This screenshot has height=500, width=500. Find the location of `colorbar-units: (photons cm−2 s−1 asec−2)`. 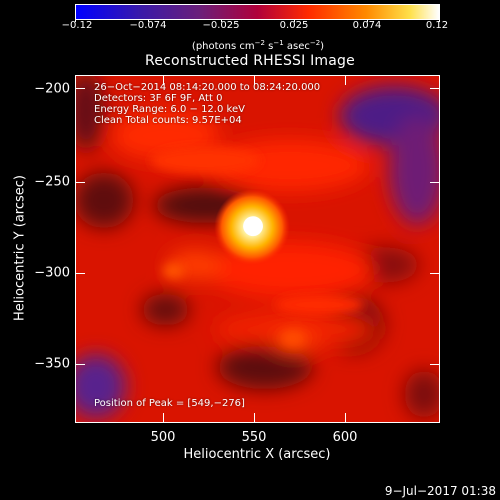

colorbar-units: (photons cm−2 s−1 asec−2) is located at coordinates (258, 45).